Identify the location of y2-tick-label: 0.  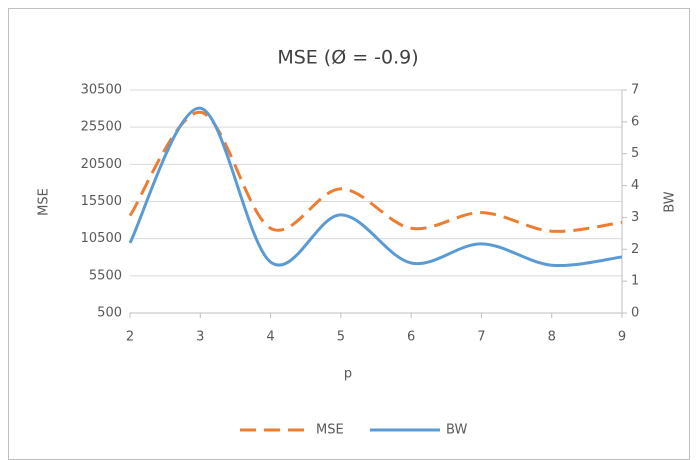
(635, 313).